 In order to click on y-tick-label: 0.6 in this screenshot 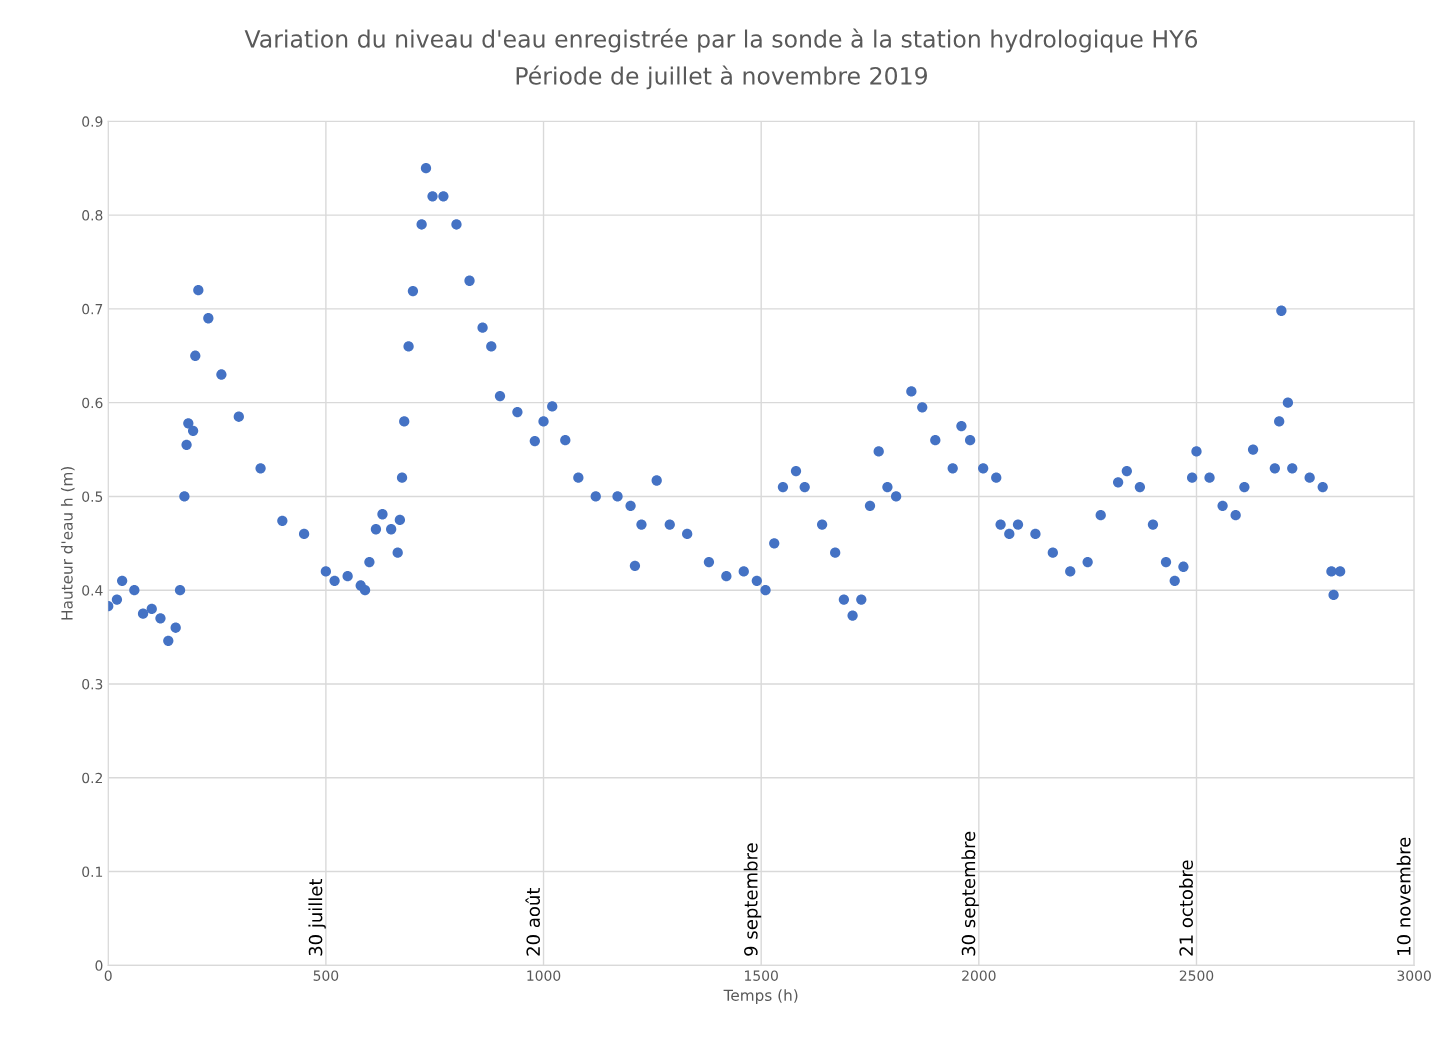, I will do `click(92, 403)`.